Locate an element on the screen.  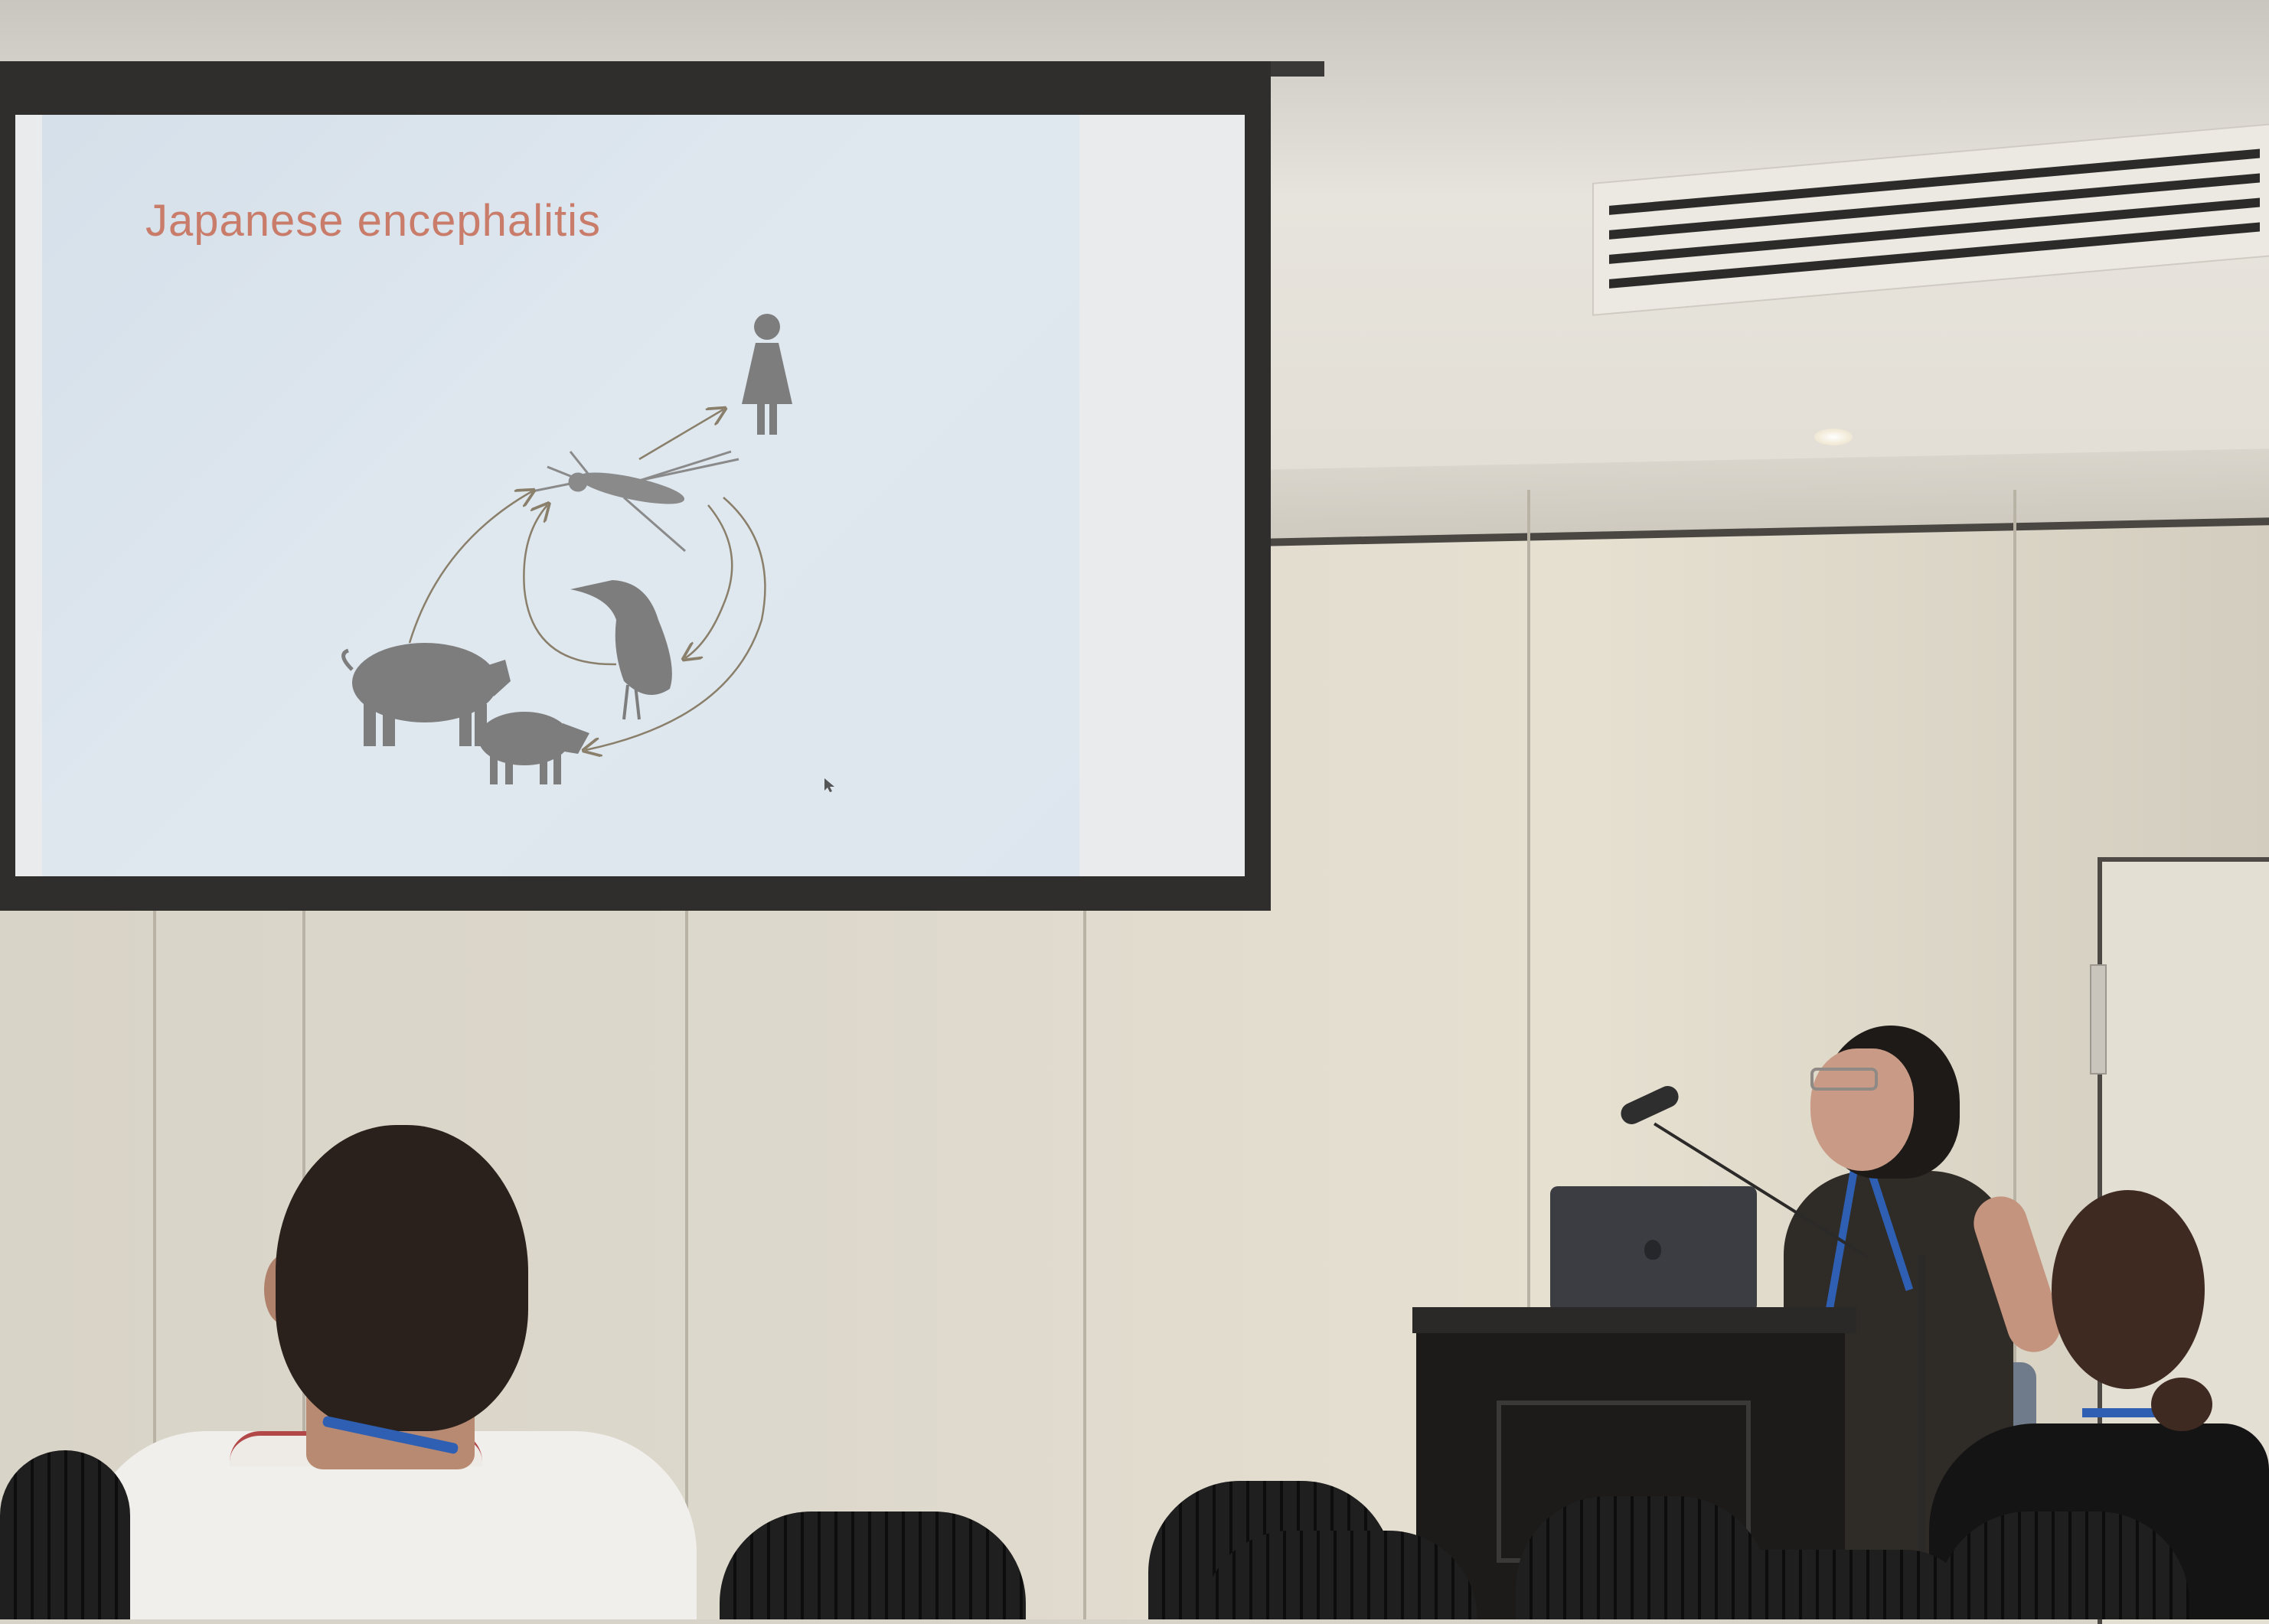
heron-icon is located at coordinates (621, 650).